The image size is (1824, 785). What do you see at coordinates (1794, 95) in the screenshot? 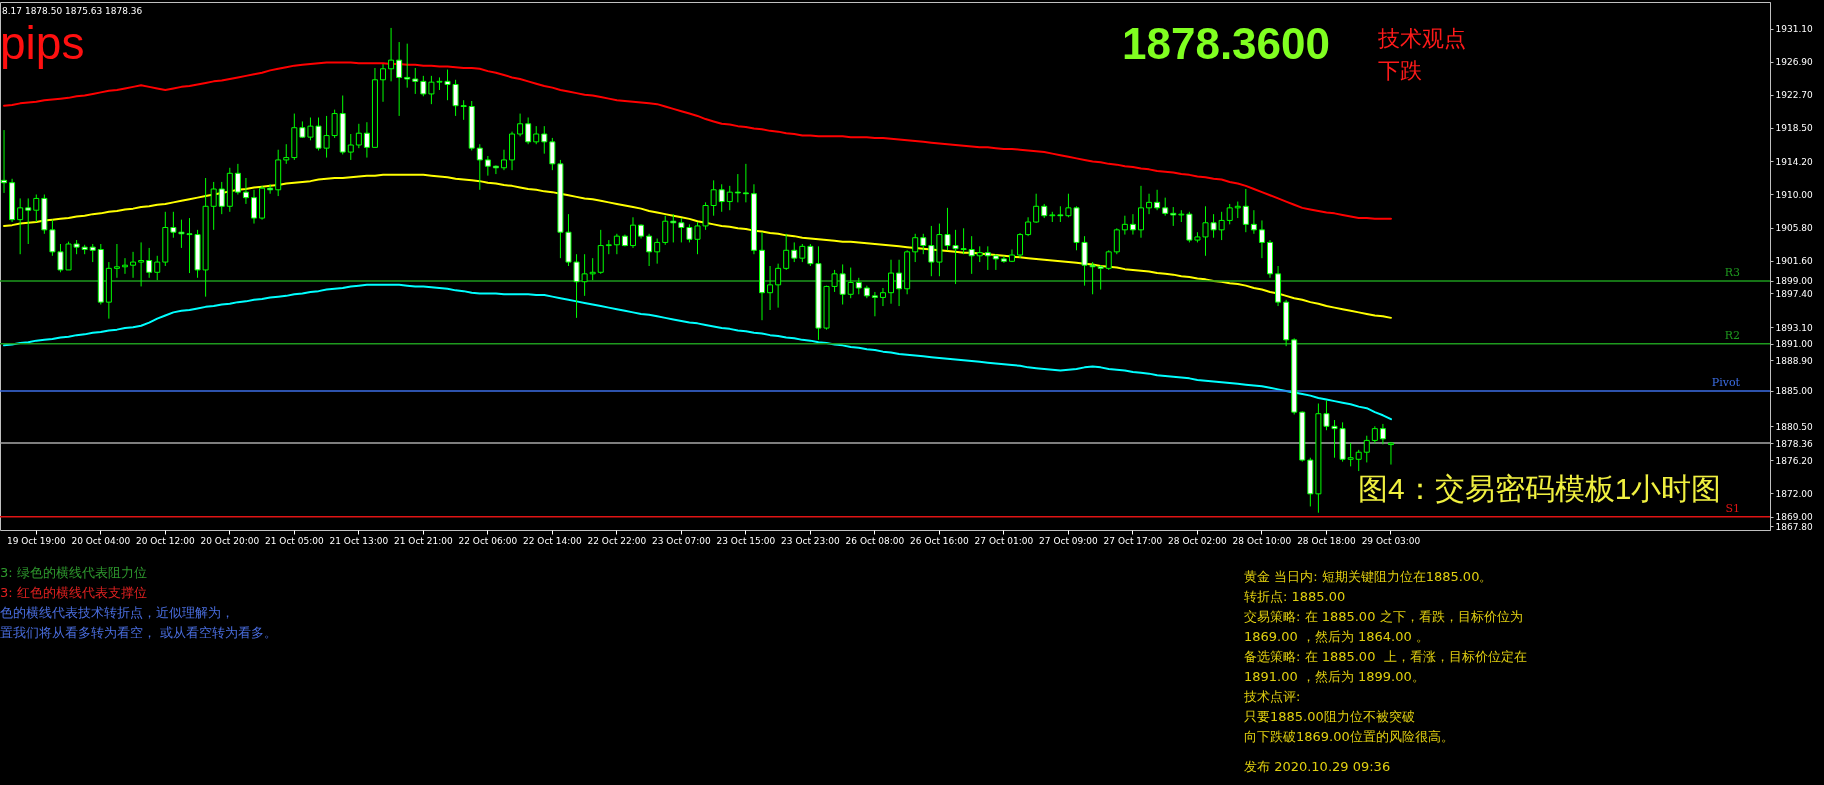
I see `y-tick-label: 1922.70` at bounding box center [1794, 95].